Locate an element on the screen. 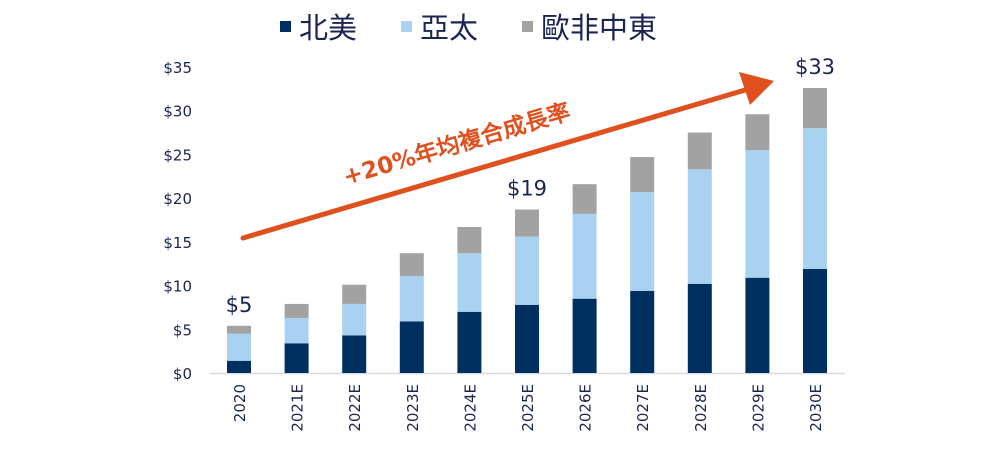  legend-item-asia-pacific: 亞太 is located at coordinates (439, 26).